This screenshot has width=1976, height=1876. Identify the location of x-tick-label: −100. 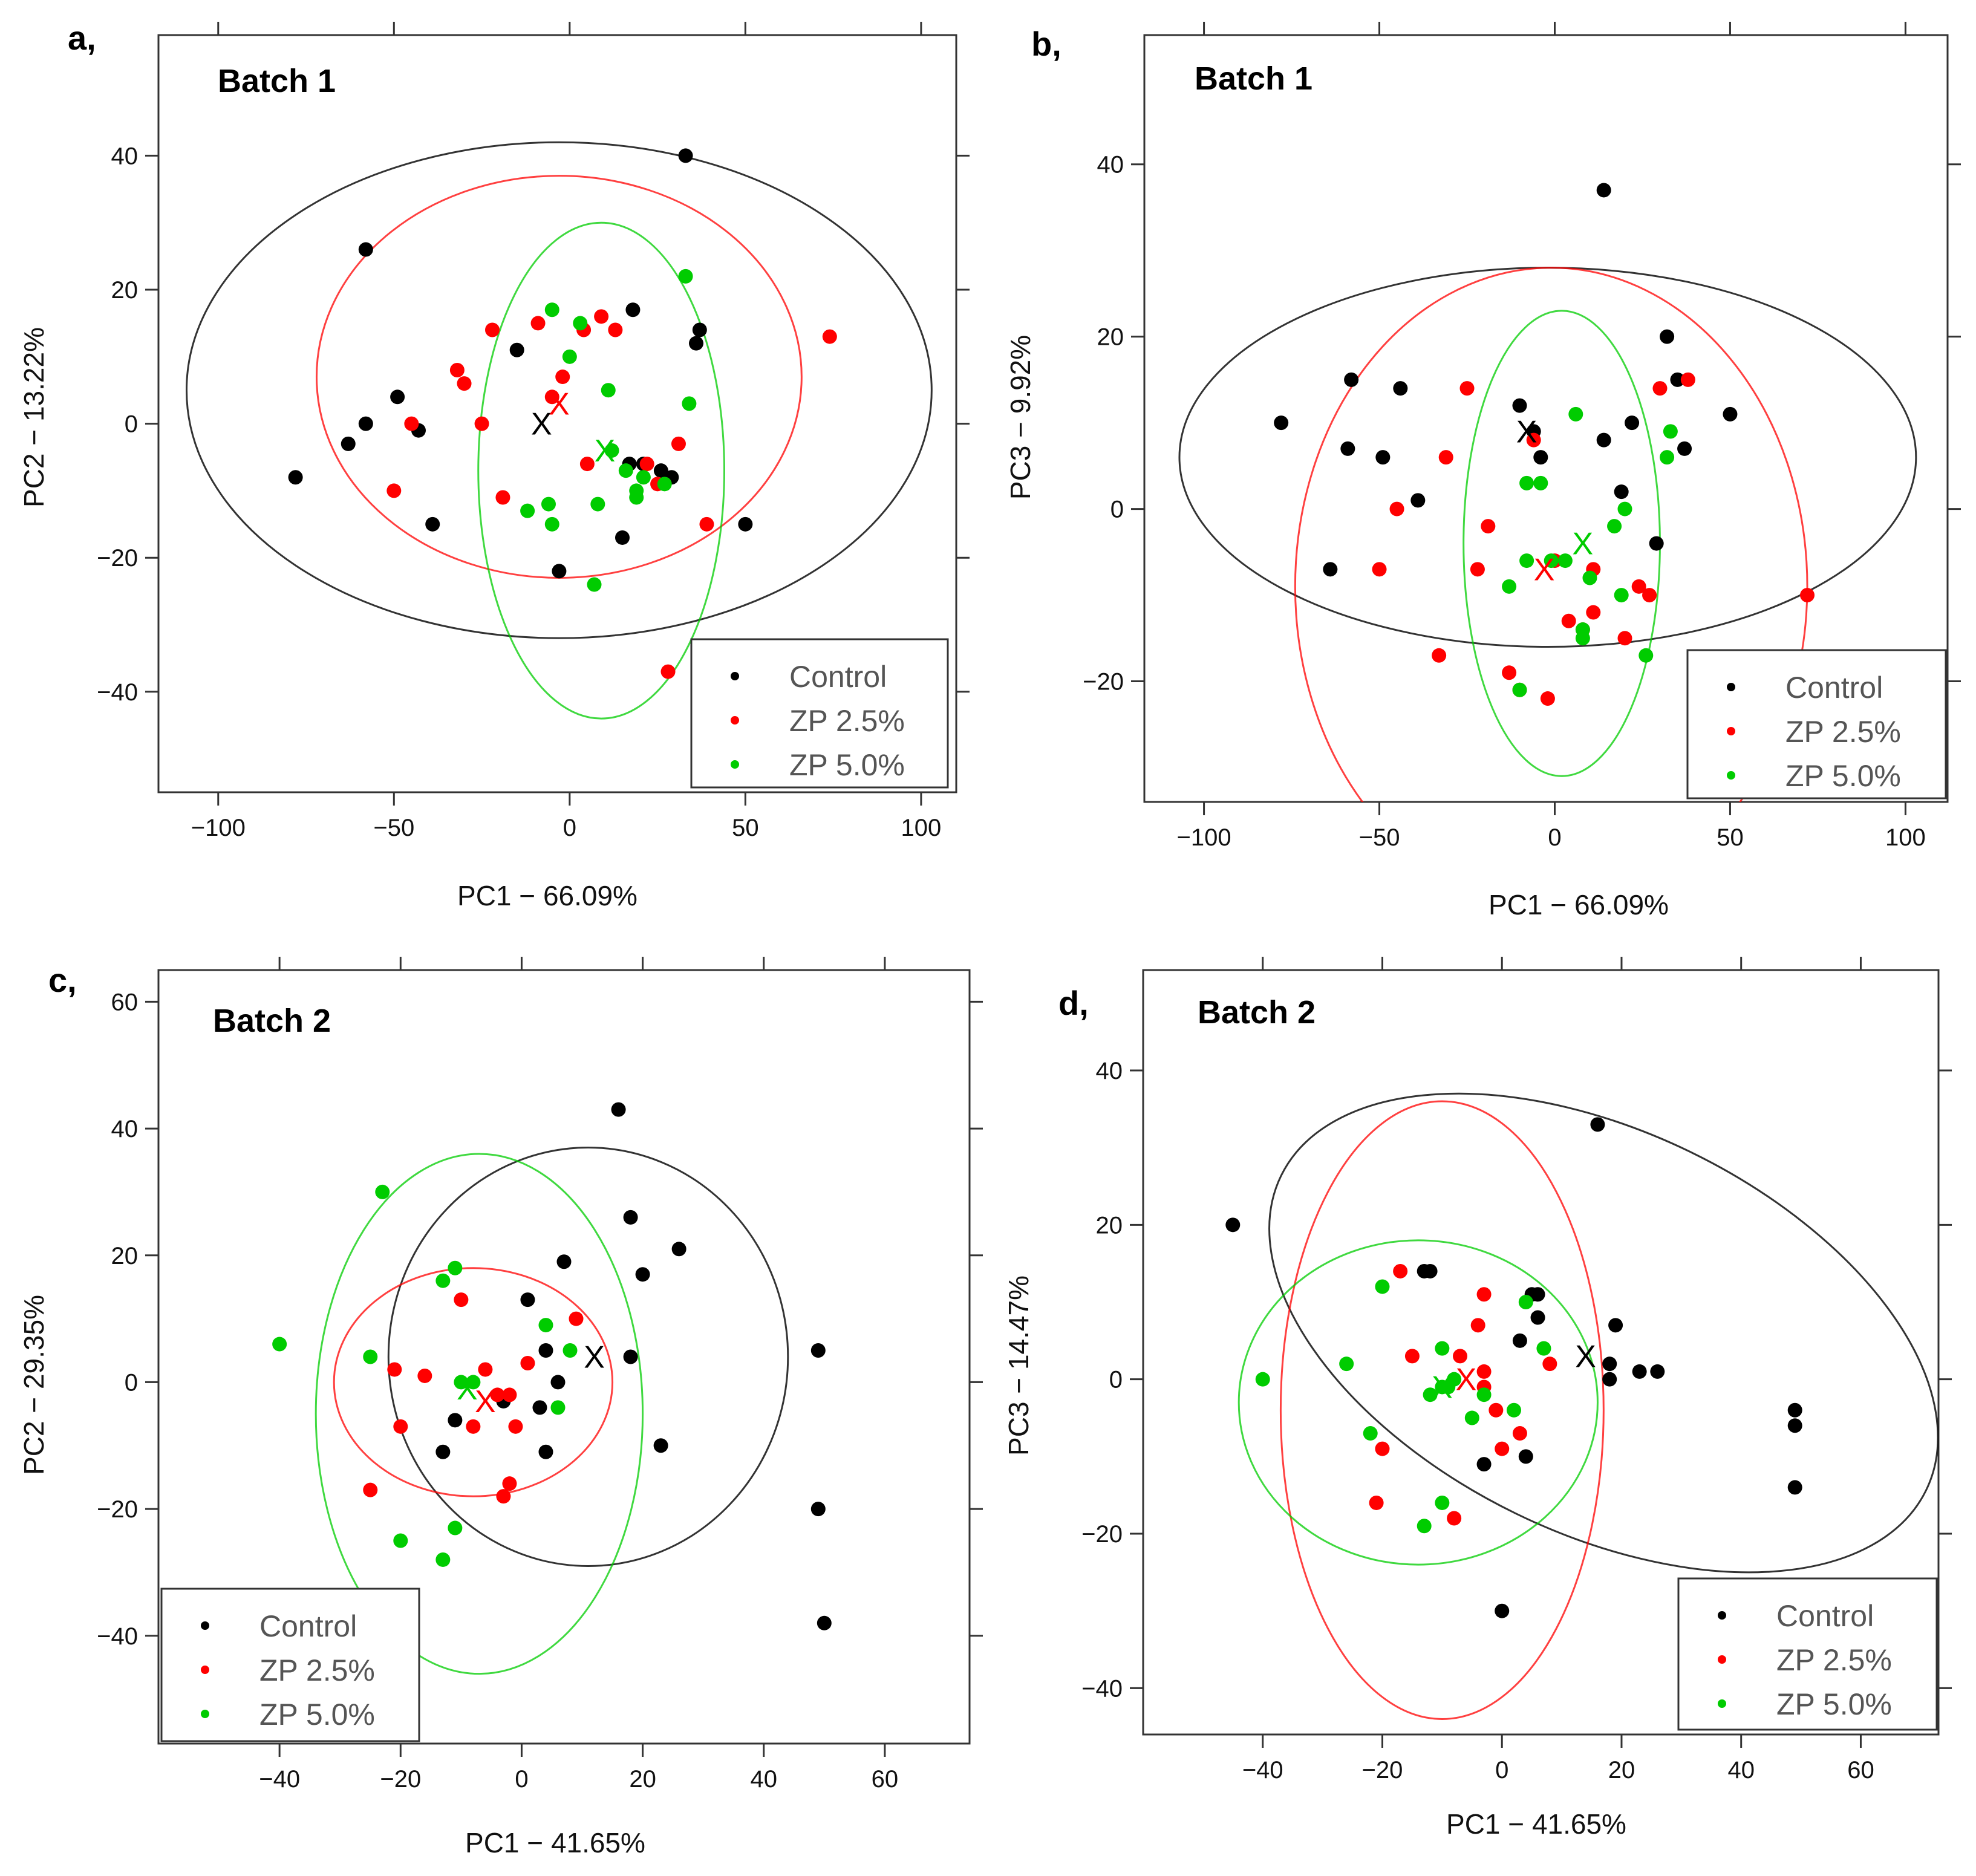
(218, 828).